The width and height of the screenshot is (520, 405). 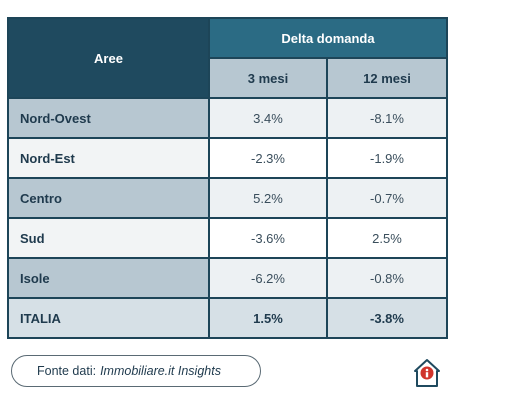 I want to click on row-value-12-mesi: -8.1%, so click(x=387, y=118).